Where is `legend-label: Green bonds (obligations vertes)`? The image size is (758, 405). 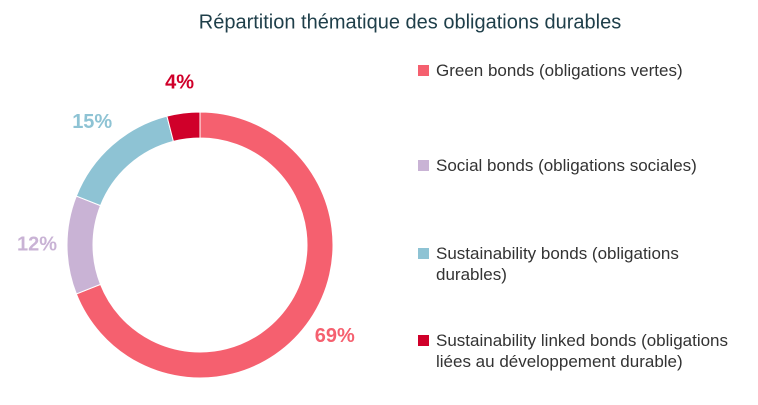 legend-label: Green bonds (obligations vertes) is located at coordinates (559, 70).